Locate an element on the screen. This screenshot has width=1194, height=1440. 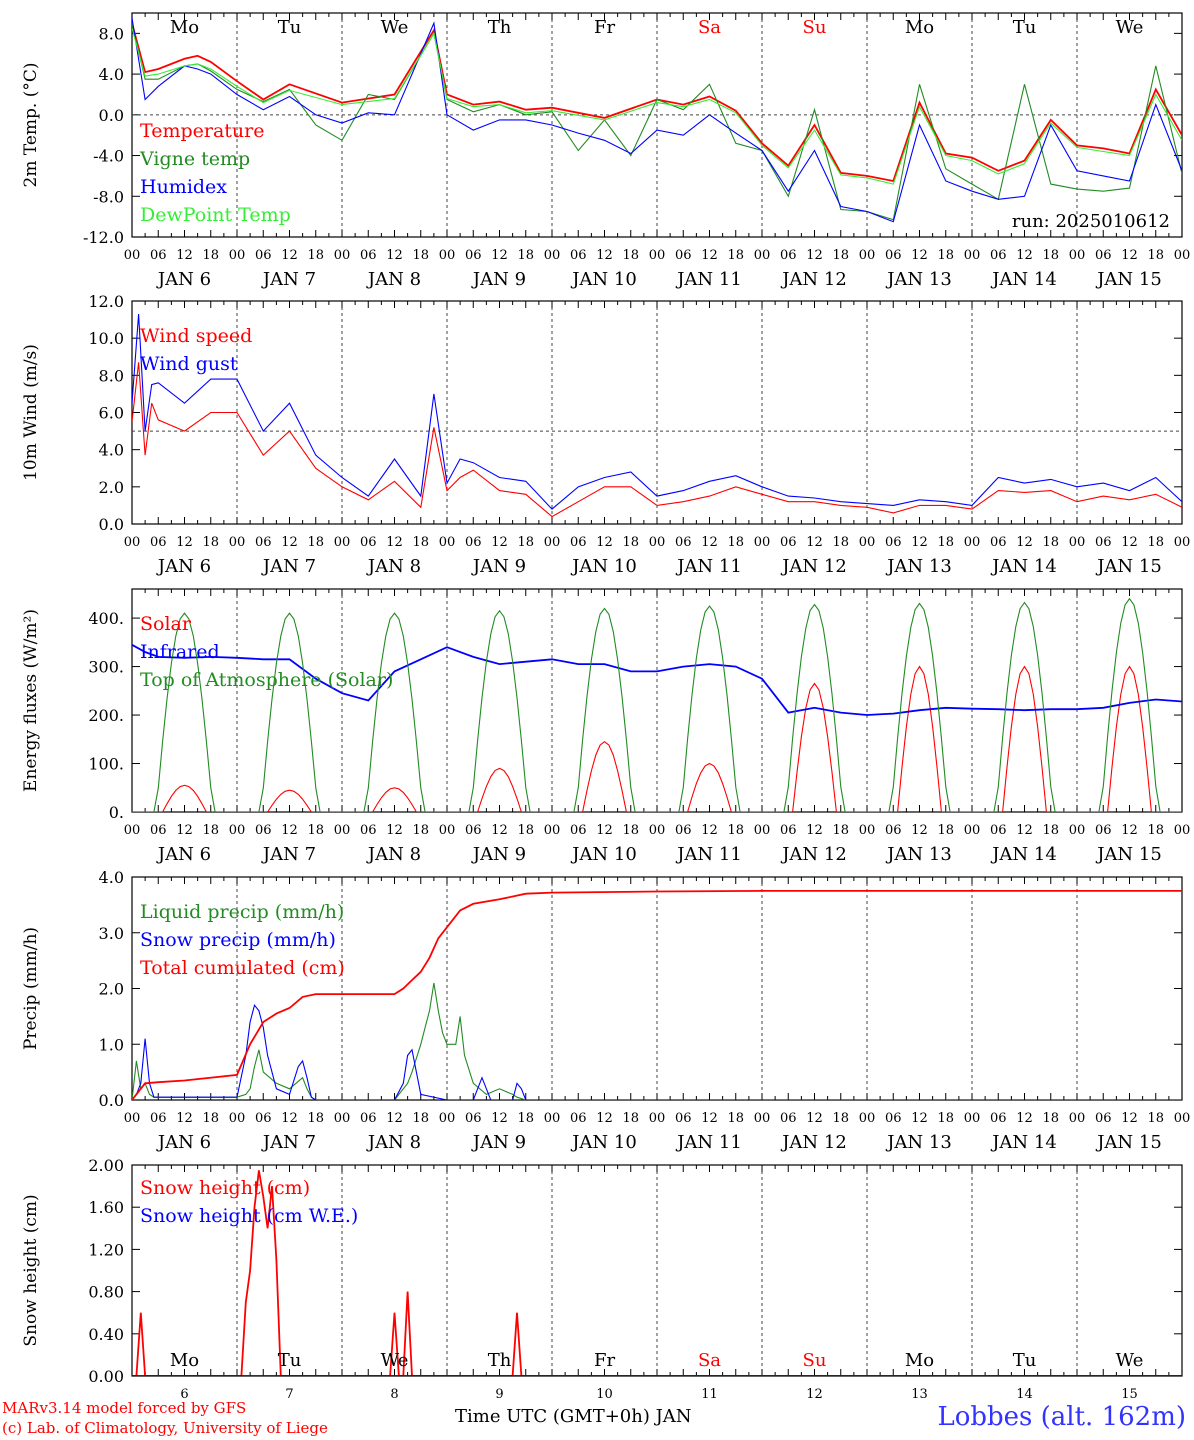
series-group is located at coordinates (657, 704).